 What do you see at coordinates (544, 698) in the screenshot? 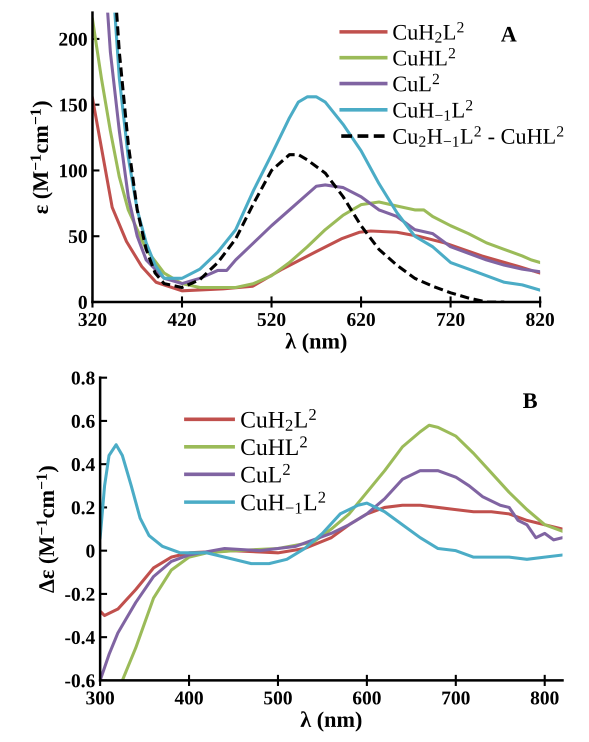
I see `x-tick-label: 800` at bounding box center [544, 698].